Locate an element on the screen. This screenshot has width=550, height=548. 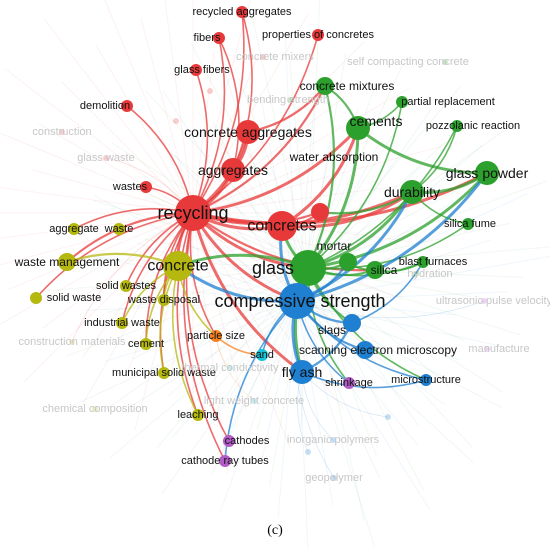
label-silica-fume: silica fume is located at coordinates (470, 224).